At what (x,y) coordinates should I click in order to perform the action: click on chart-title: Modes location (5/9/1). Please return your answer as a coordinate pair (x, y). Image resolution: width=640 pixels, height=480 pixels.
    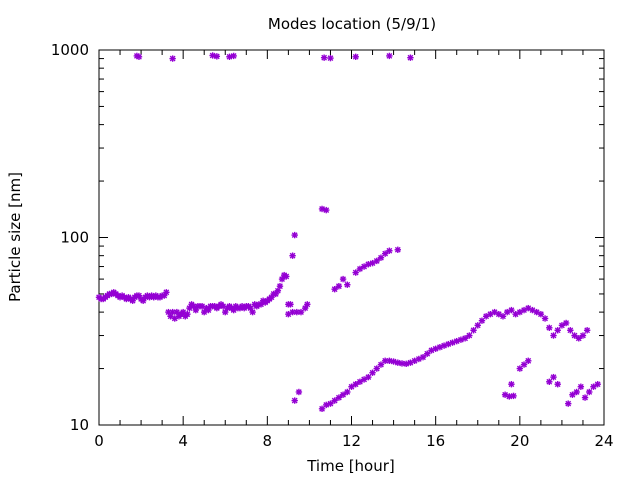
    Looking at the image, I should click on (352, 24).